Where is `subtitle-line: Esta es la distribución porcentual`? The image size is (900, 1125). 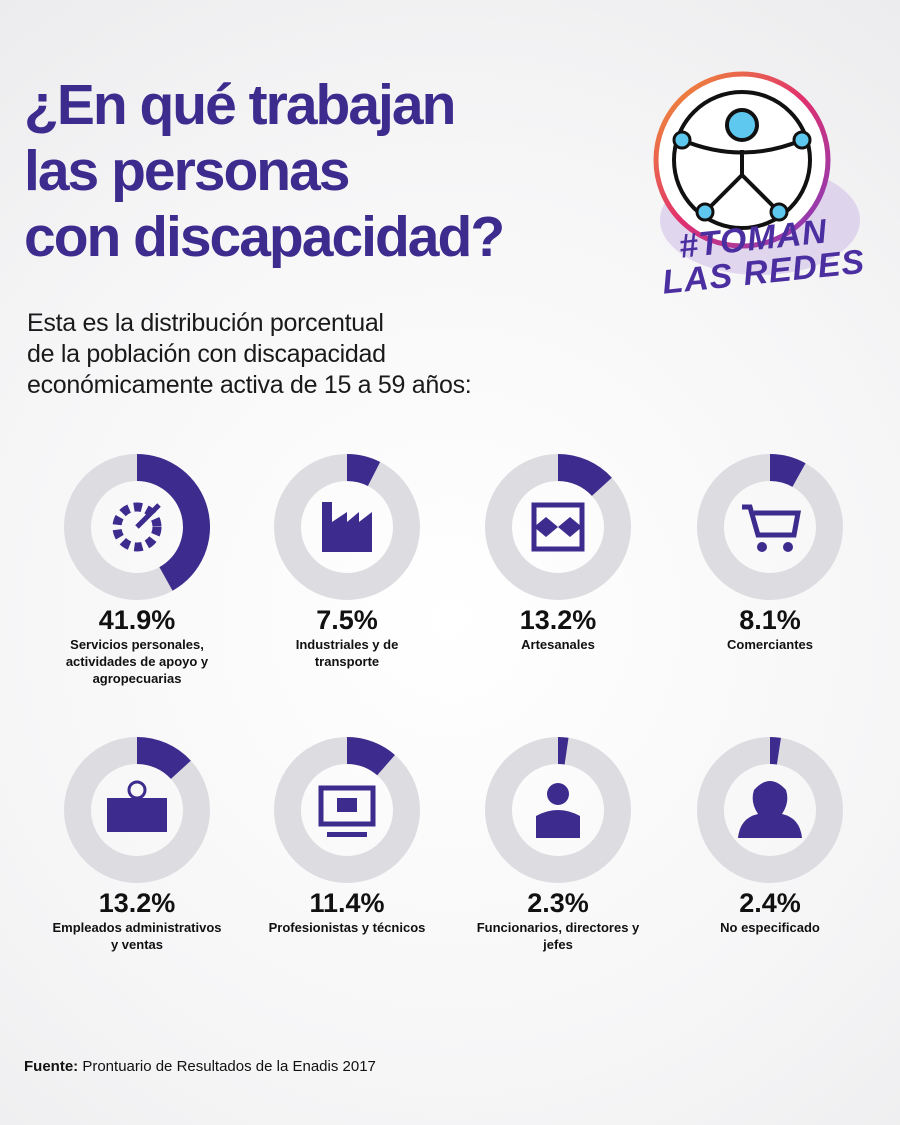
subtitle-line: Esta es la distribución porcentual is located at coordinates (205, 323).